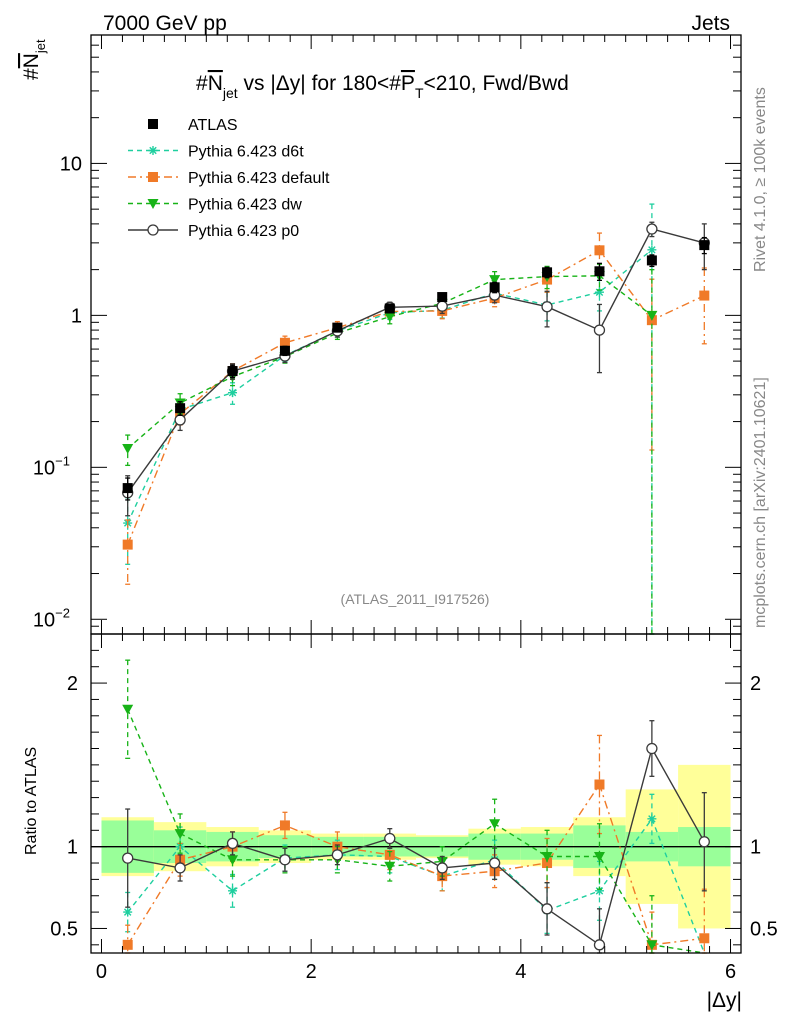 The width and height of the screenshot is (786, 1029). What do you see at coordinates (153, 150) in the screenshot?
I see `legend-marker-d6t` at bounding box center [153, 150].